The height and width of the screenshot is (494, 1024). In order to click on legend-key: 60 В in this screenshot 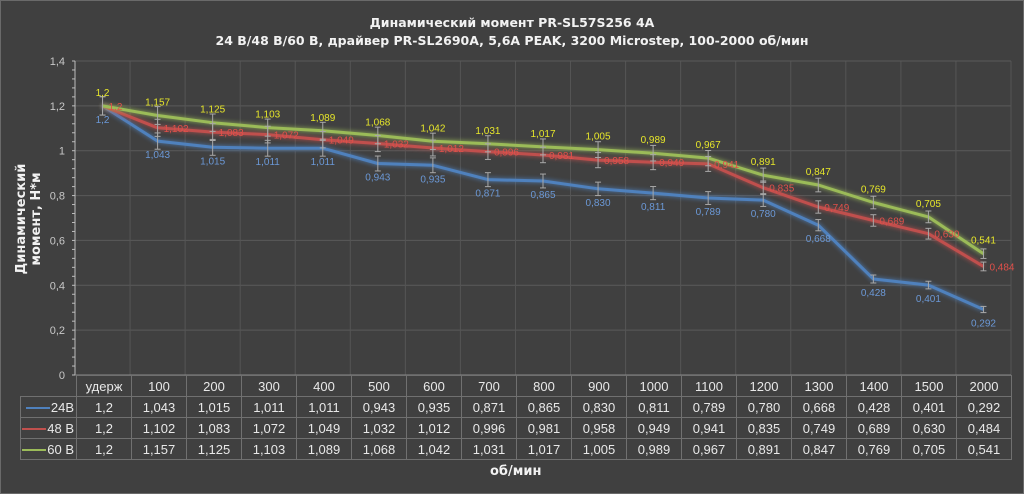, I will do `click(48, 449)`.